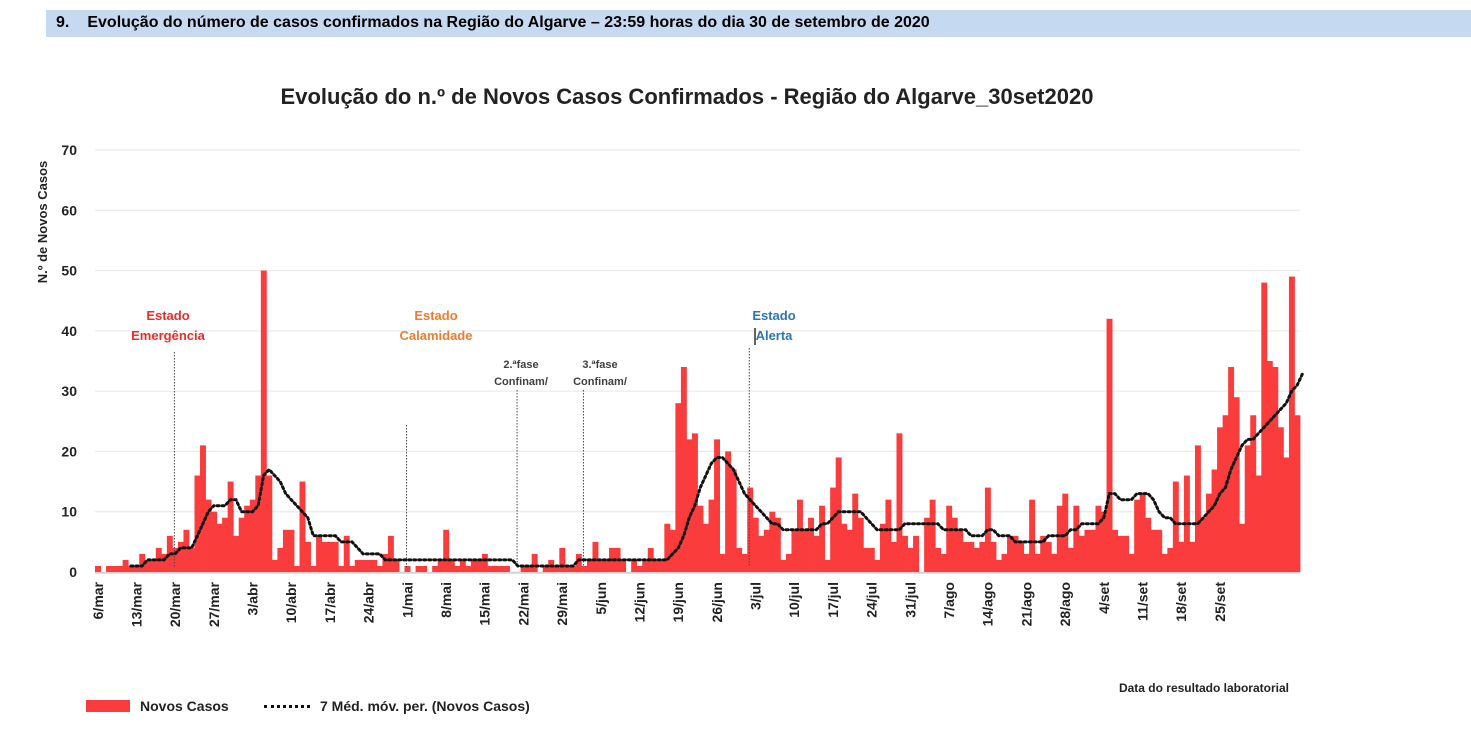  Describe the element at coordinates (1181, 602) in the screenshot. I see `x-tick-label: 18/set` at that location.